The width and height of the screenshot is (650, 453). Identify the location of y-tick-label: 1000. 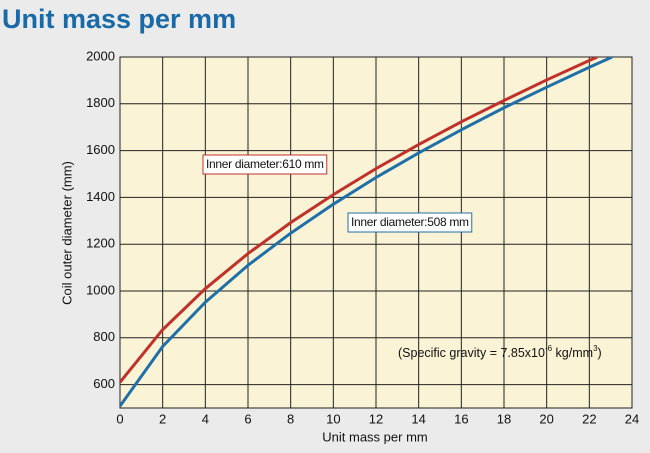
(100, 289).